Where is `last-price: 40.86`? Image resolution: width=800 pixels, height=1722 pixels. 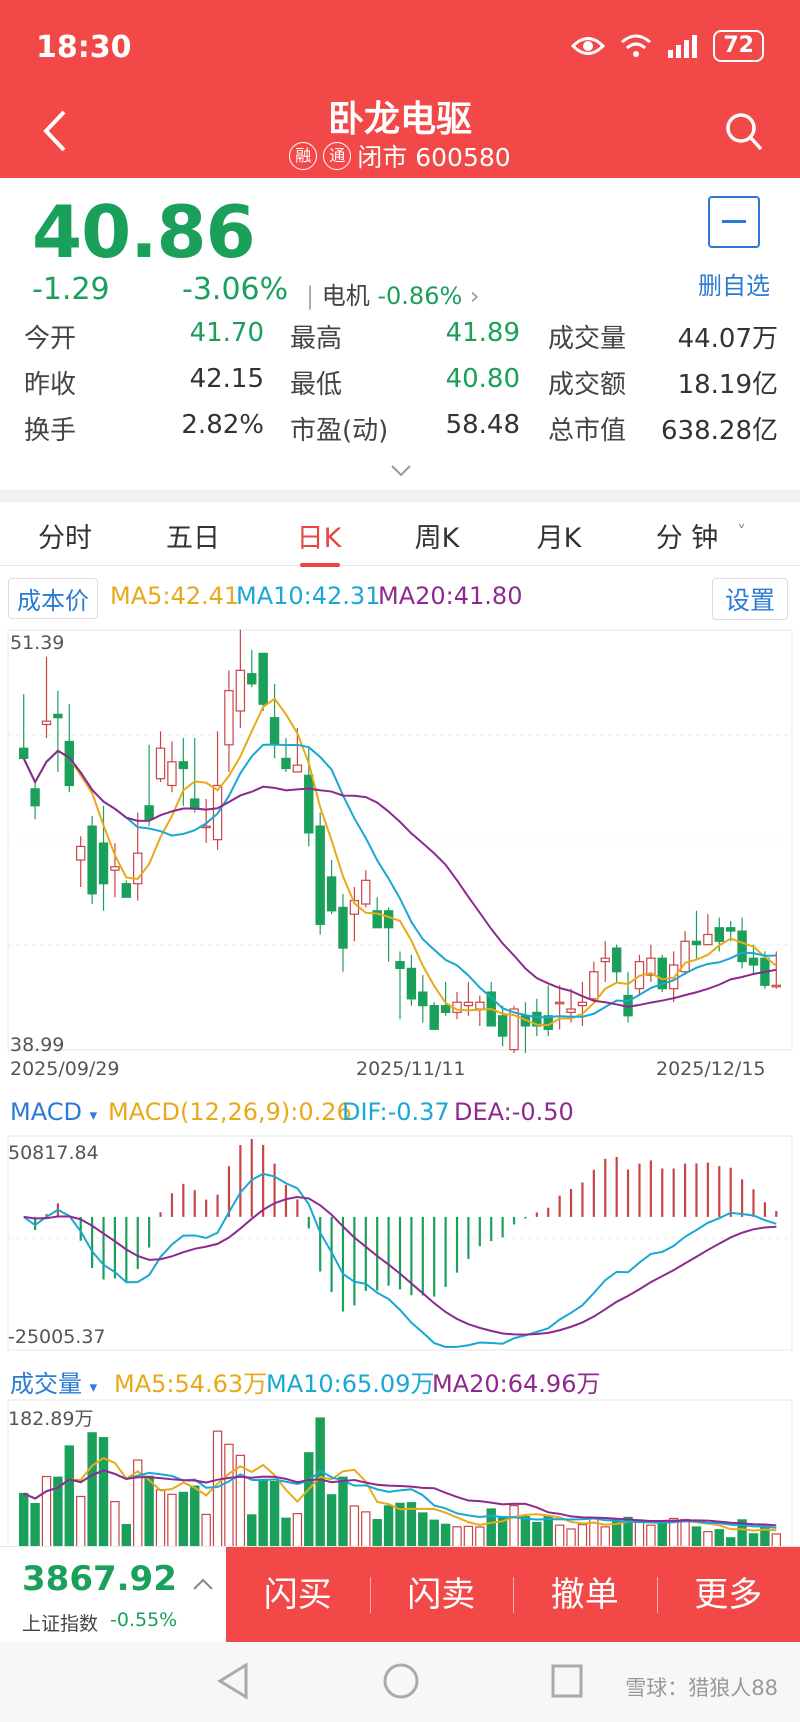 last-price: 40.86 is located at coordinates (144, 232).